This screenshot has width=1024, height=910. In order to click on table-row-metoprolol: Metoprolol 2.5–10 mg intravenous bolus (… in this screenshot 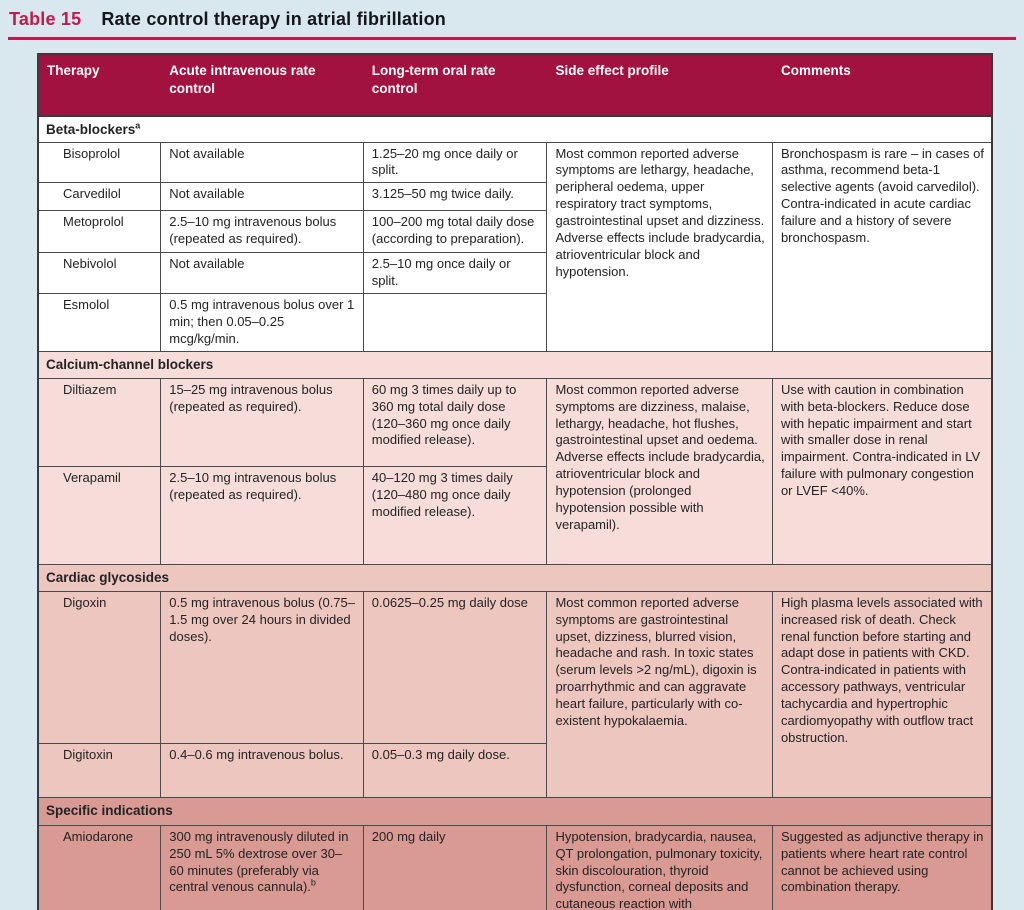, I will do `click(514, 232)`.